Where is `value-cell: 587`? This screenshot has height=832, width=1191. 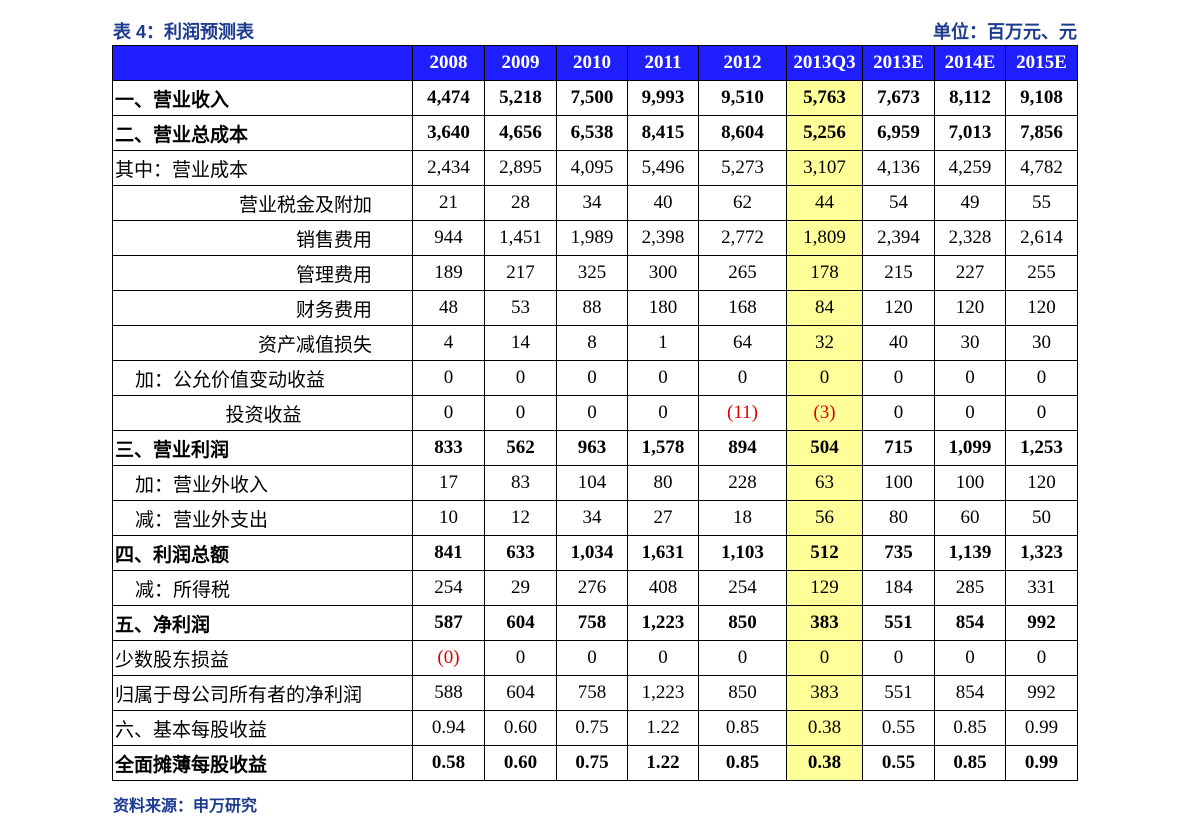
value-cell: 587 is located at coordinates (448, 623).